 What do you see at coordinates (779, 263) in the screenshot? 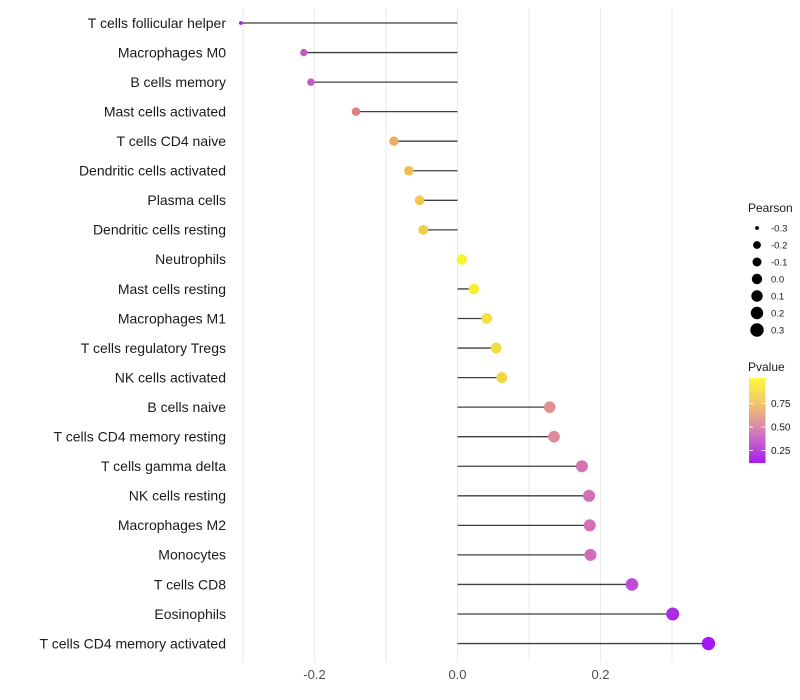
I see `pearson-legend-label: -0.1` at bounding box center [779, 263].